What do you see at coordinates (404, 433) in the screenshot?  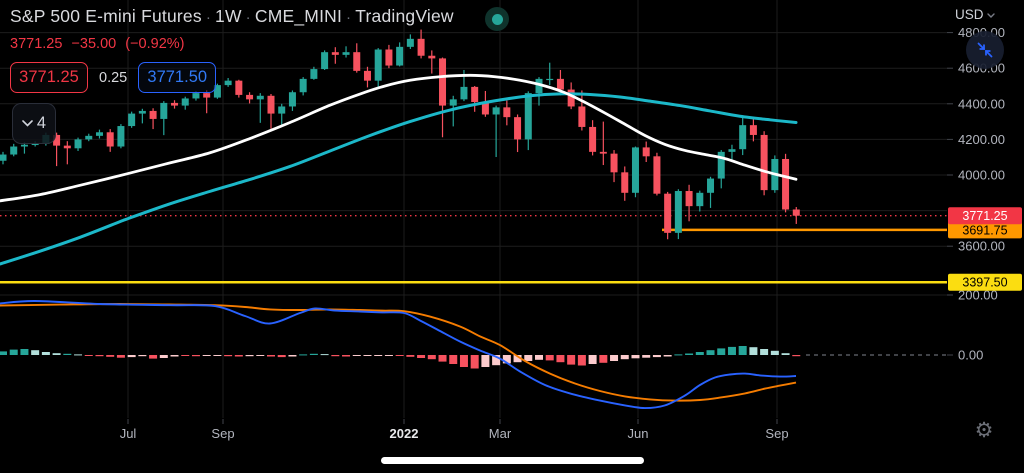 I see `time-axis-label: 2022` at bounding box center [404, 433].